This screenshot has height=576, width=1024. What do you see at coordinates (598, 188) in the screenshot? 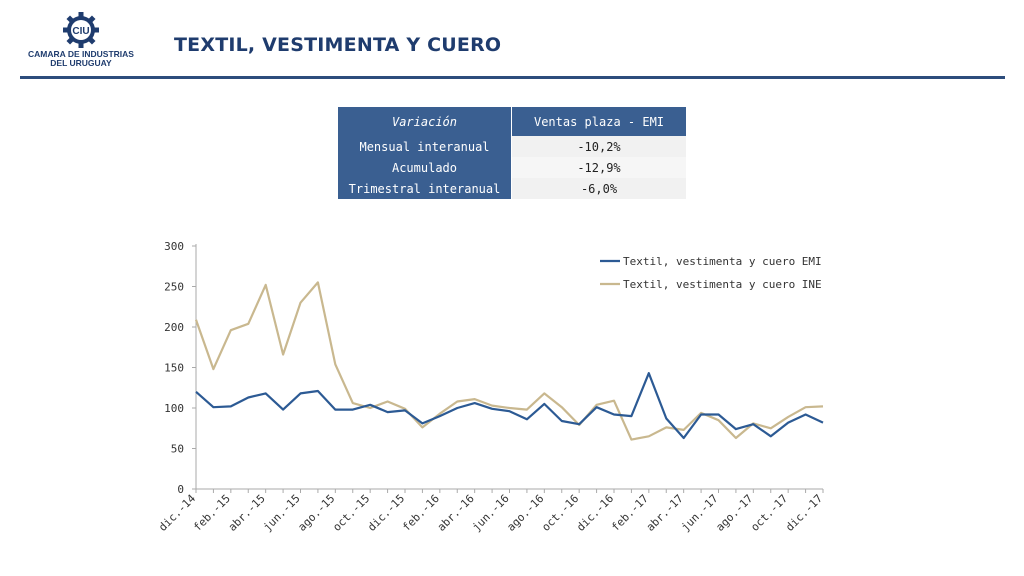
I see `summary-row-value: -6,0%` at bounding box center [598, 188].